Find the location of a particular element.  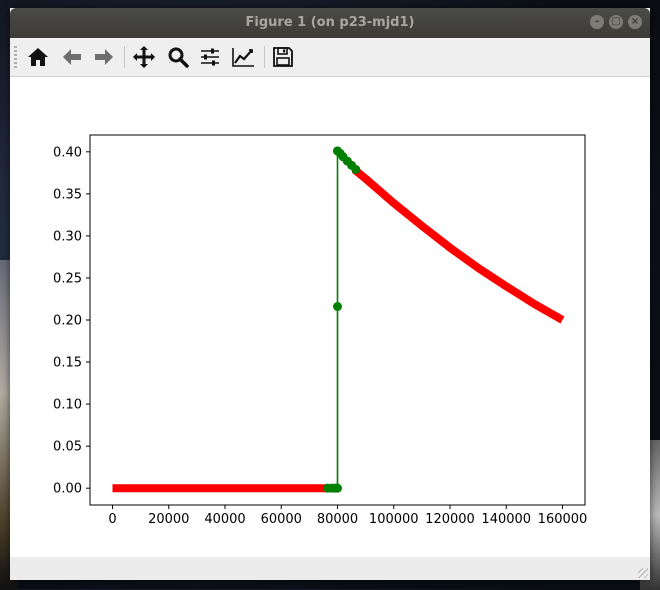

save-icon is located at coordinates (283, 57).